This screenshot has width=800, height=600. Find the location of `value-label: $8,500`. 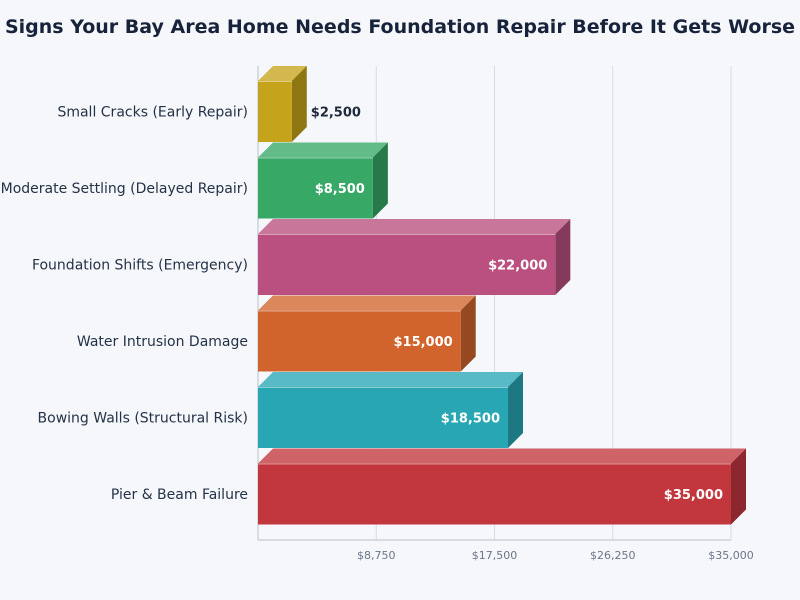

value-label: $8,500 is located at coordinates (340, 189).